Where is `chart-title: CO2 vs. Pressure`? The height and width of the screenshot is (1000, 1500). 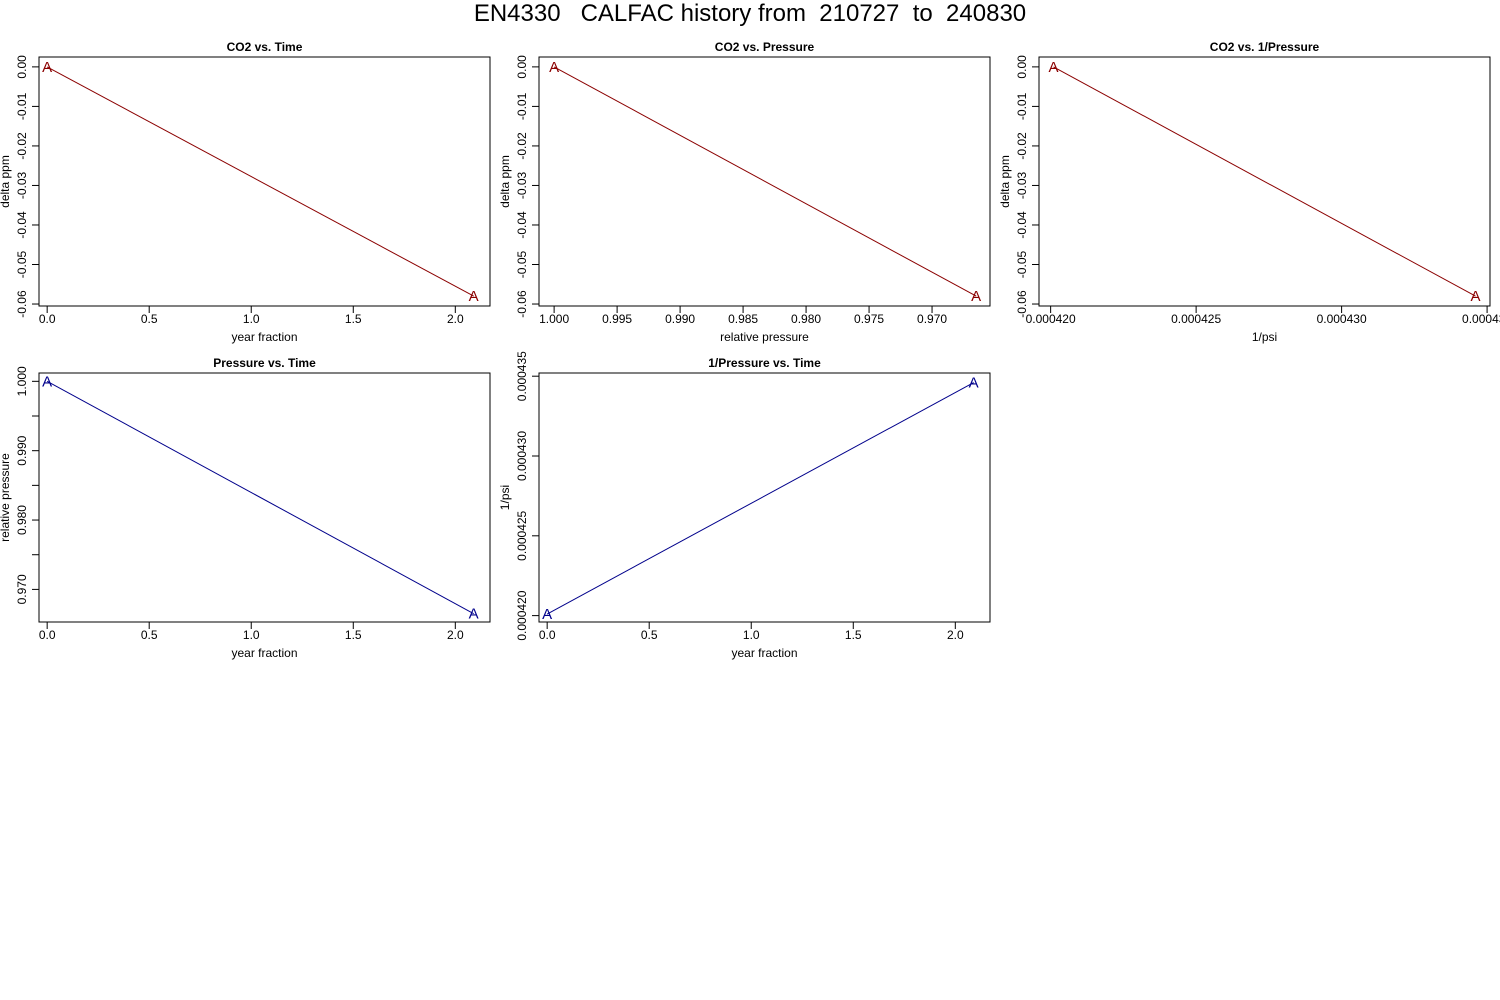
chart-title: CO2 vs. Pressure is located at coordinates (765, 47).